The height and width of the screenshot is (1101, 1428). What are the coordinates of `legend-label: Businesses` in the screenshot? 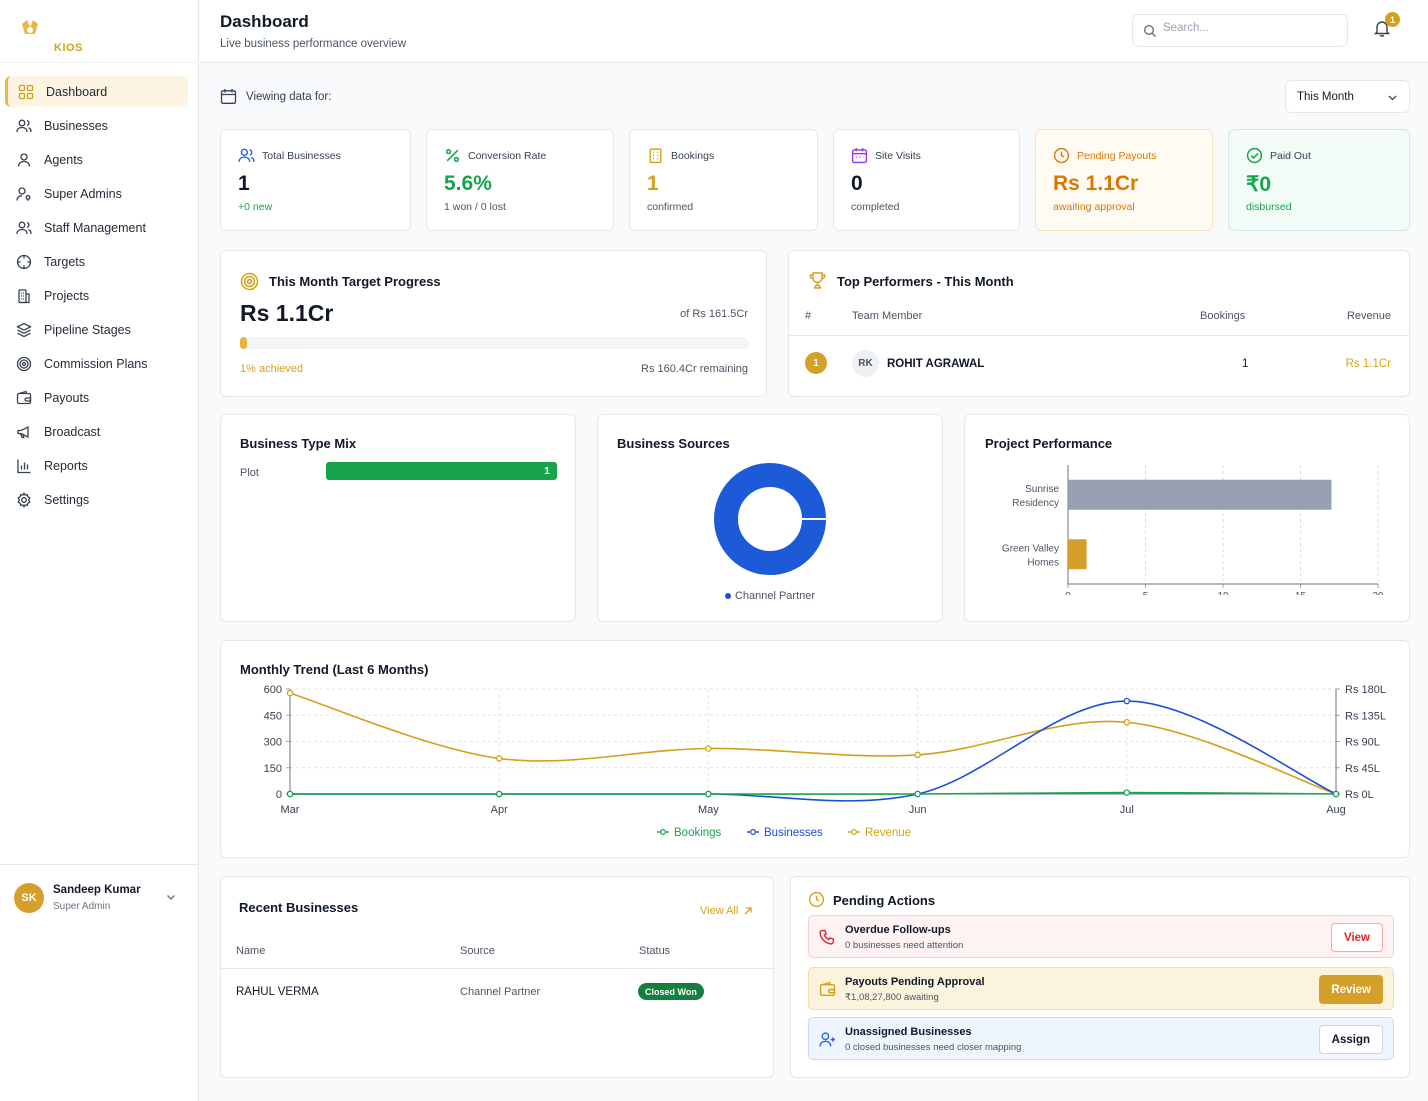 It's located at (793, 833).